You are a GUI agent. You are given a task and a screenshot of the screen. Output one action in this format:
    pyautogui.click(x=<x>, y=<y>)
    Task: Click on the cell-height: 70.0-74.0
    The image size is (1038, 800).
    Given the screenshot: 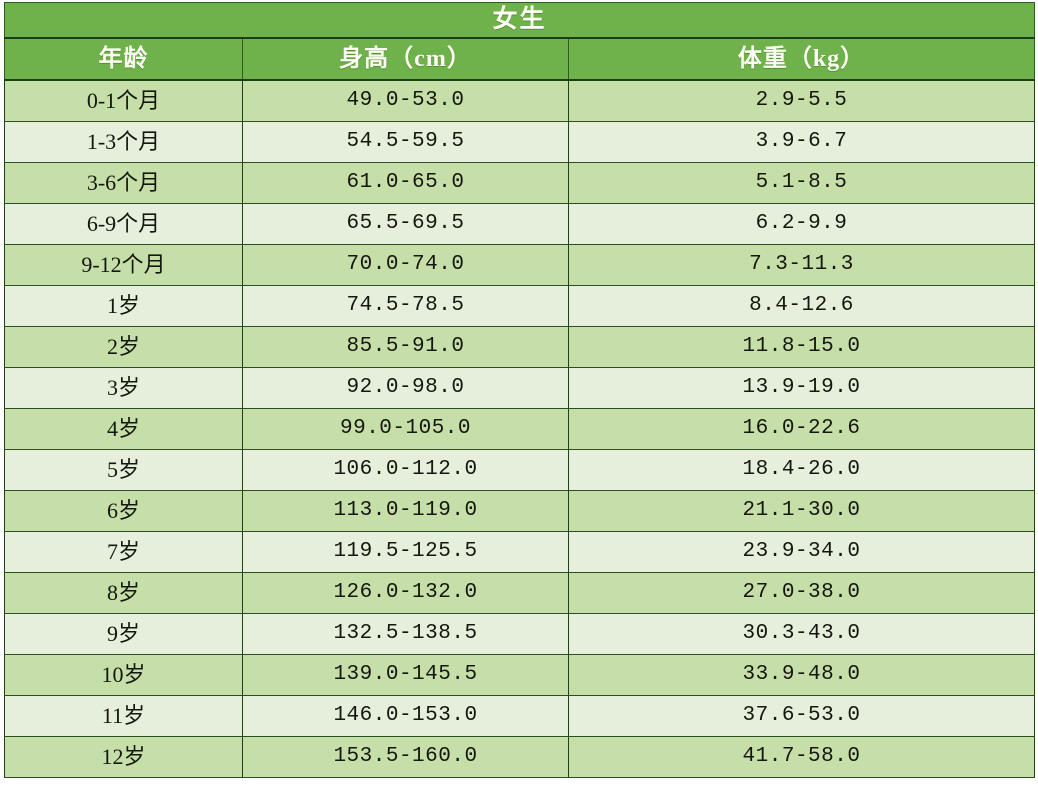 What is the action you would take?
    pyautogui.click(x=405, y=265)
    